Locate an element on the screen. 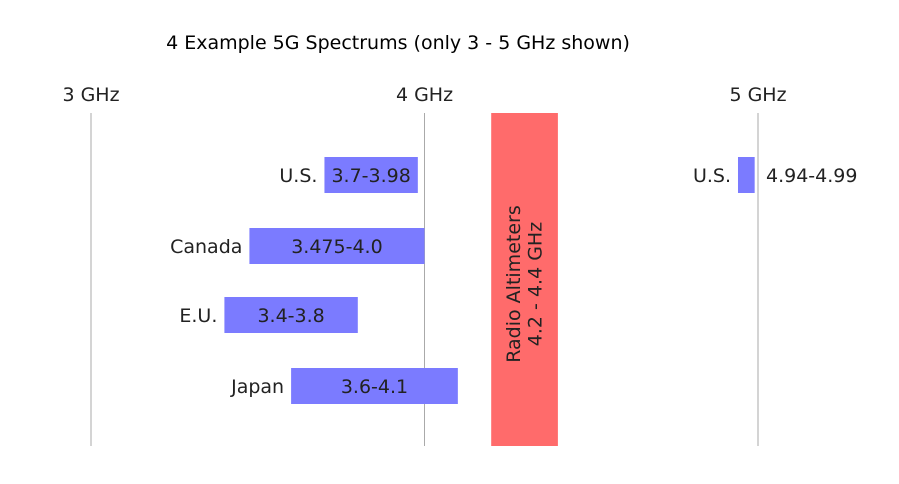 The image size is (899, 484). range-bar-group: E.U. 3.4-3.8 is located at coordinates (268, 315).